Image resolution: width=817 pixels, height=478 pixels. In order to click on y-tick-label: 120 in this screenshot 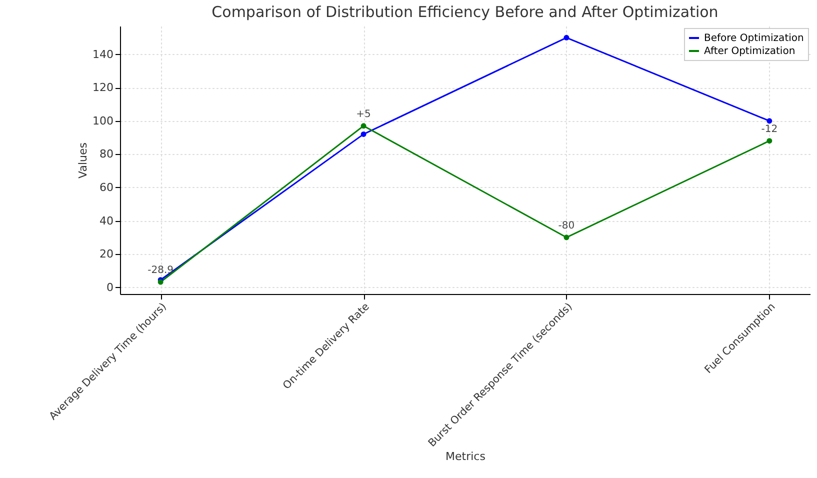, I will do `click(103, 87)`.